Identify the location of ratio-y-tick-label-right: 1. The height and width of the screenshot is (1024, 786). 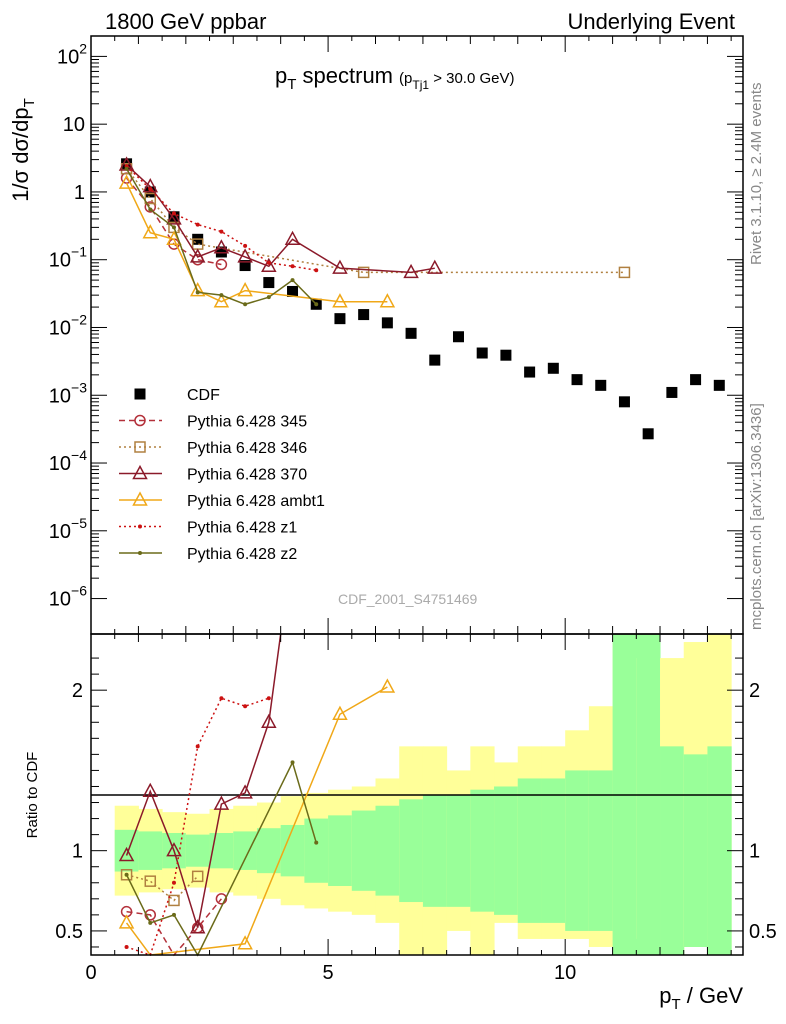
(754, 852).